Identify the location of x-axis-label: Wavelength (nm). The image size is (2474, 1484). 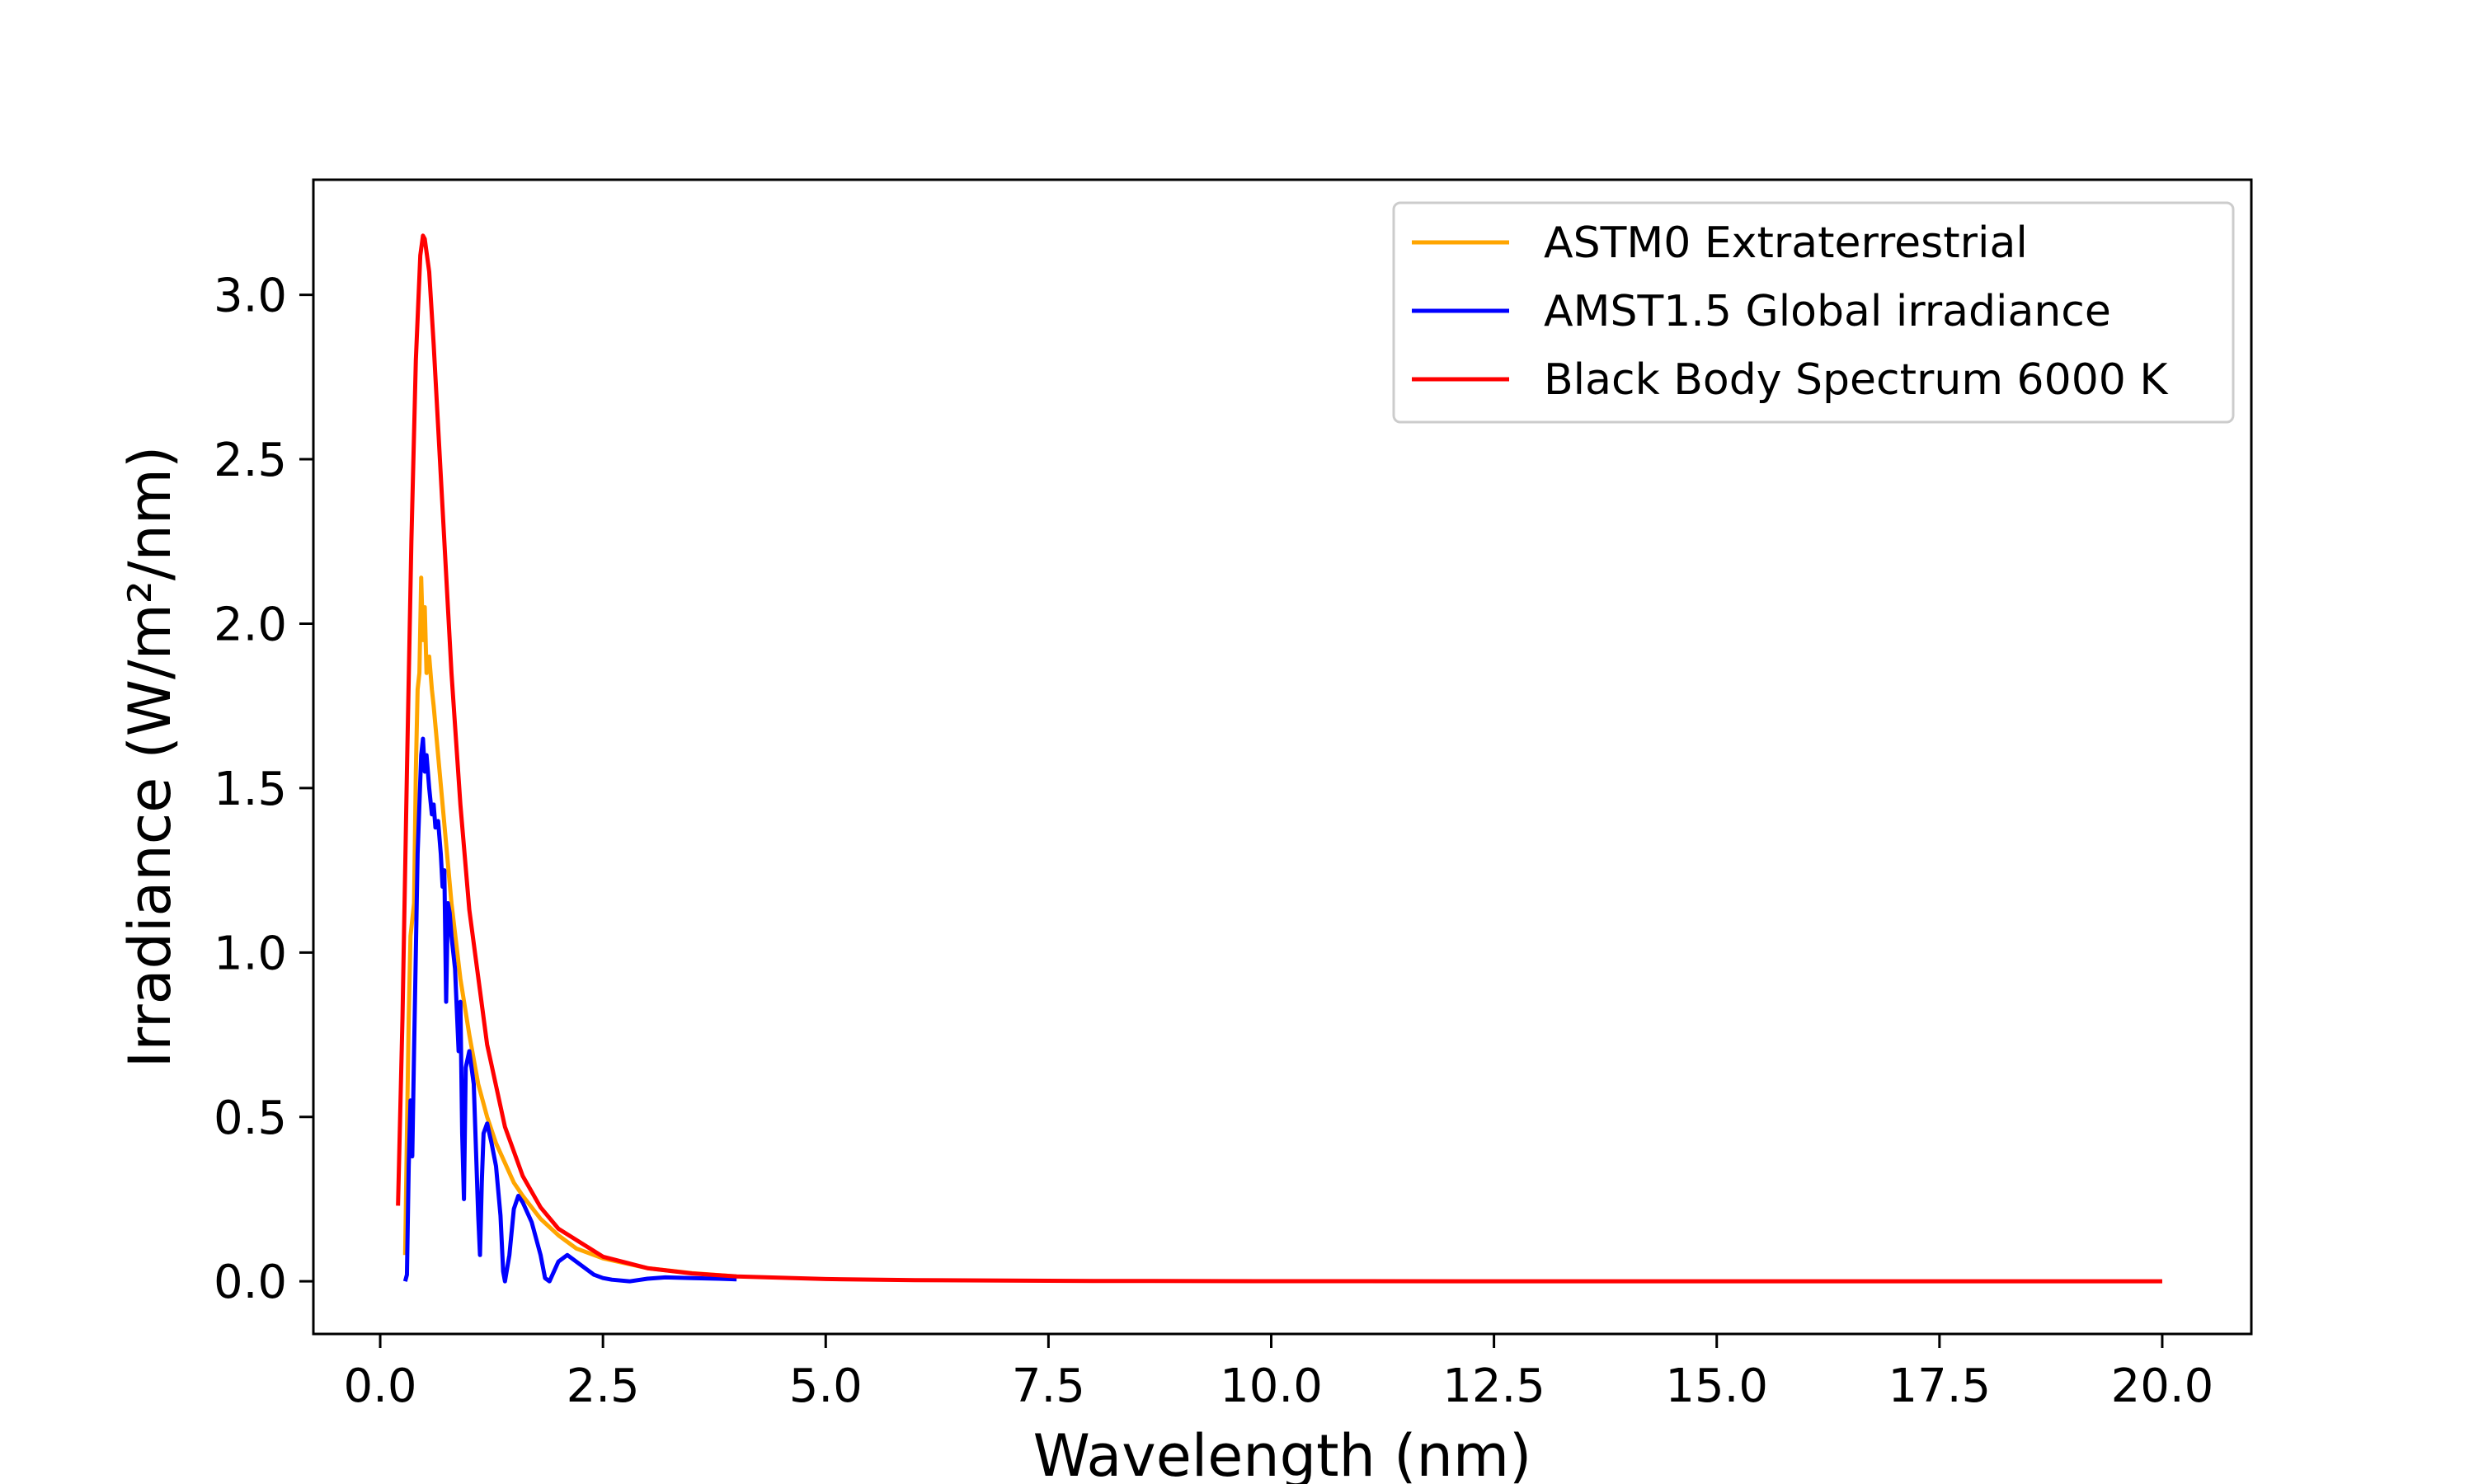
(1282, 1453).